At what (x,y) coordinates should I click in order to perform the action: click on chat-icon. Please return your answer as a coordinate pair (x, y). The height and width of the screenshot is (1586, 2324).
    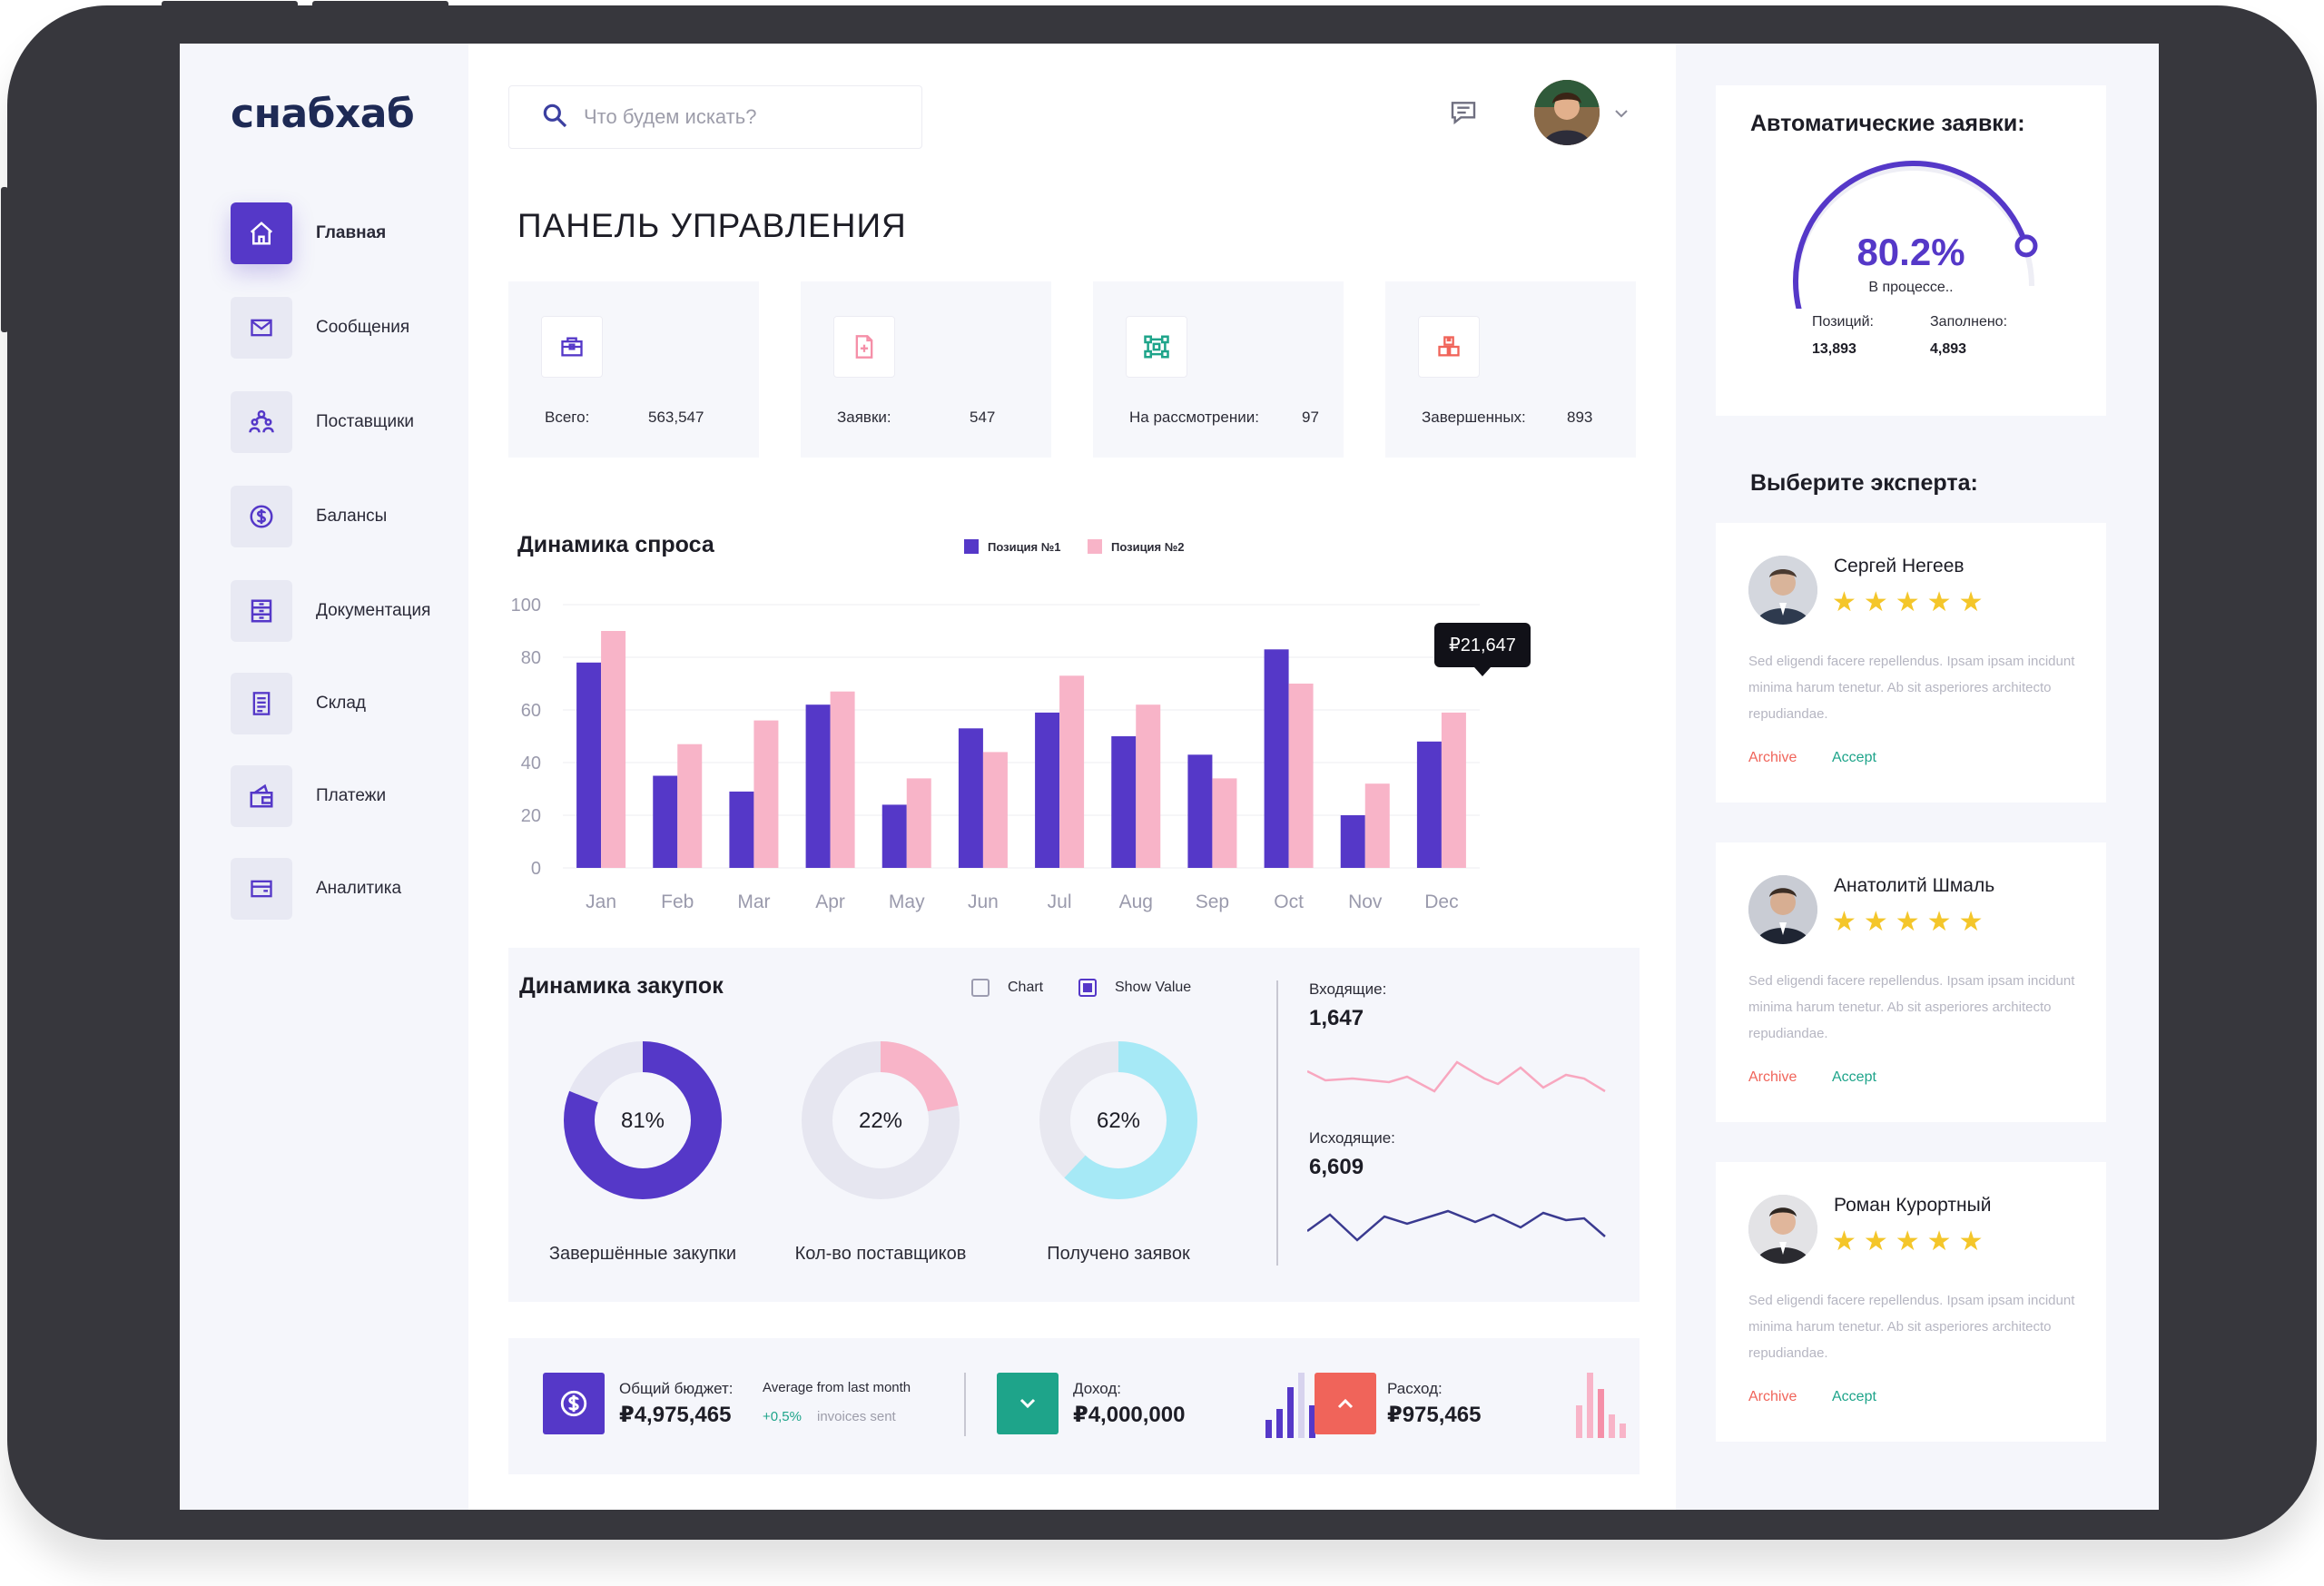
    Looking at the image, I should click on (1463, 115).